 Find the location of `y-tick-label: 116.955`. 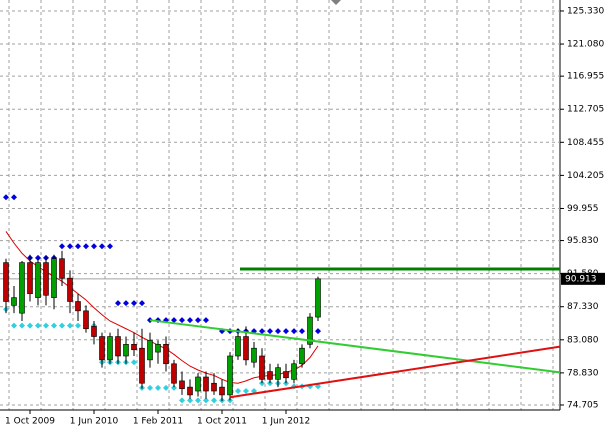

y-tick-label: 116.955 is located at coordinates (585, 77).